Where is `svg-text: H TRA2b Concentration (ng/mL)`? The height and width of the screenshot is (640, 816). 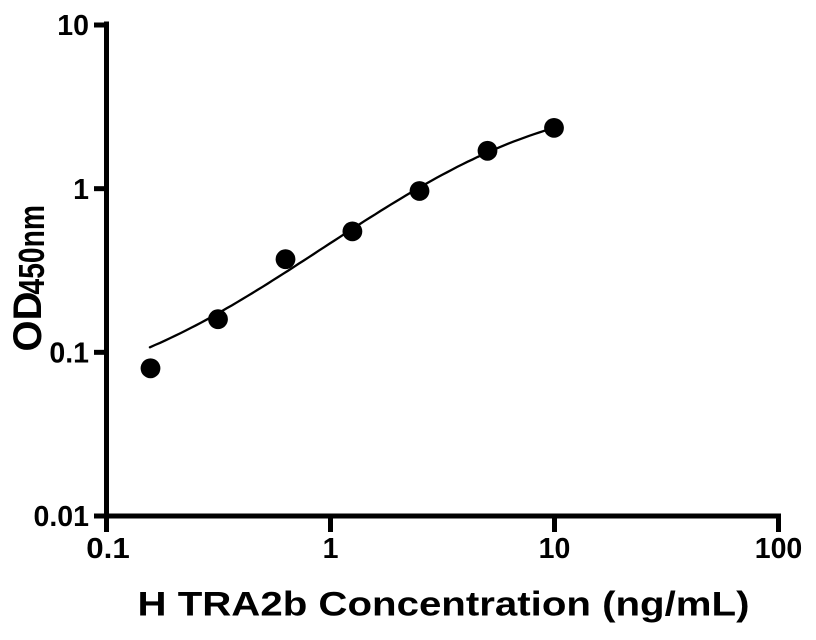 svg-text: H TRA2b Concentration (ng/mL) is located at coordinates (444, 605).